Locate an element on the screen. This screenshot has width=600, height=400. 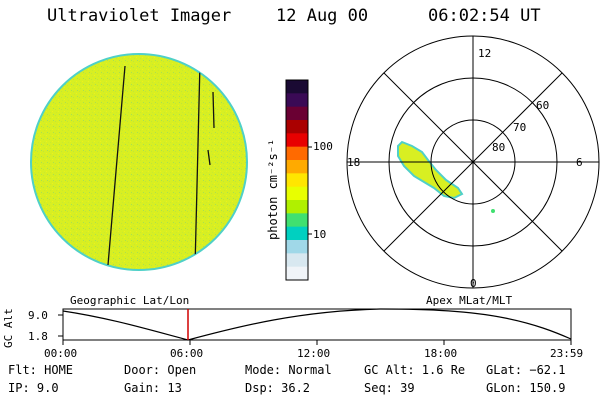
date-label: 12 Aug 00 is located at coordinates (322, 16).